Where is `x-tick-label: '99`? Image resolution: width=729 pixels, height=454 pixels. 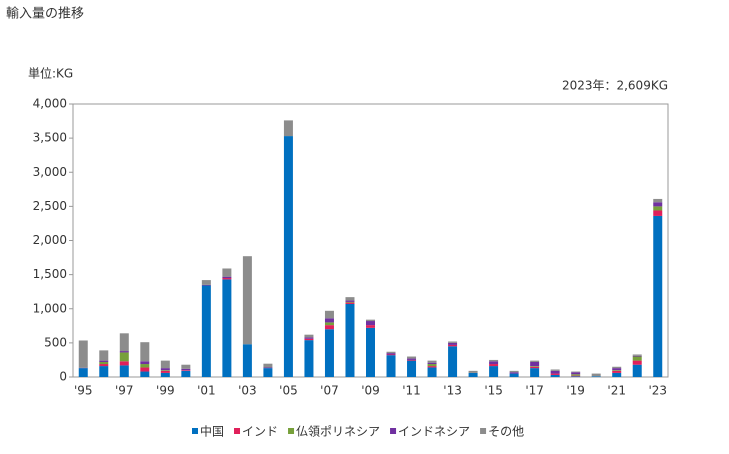
x-tick-label: '99 is located at coordinates (165, 391).